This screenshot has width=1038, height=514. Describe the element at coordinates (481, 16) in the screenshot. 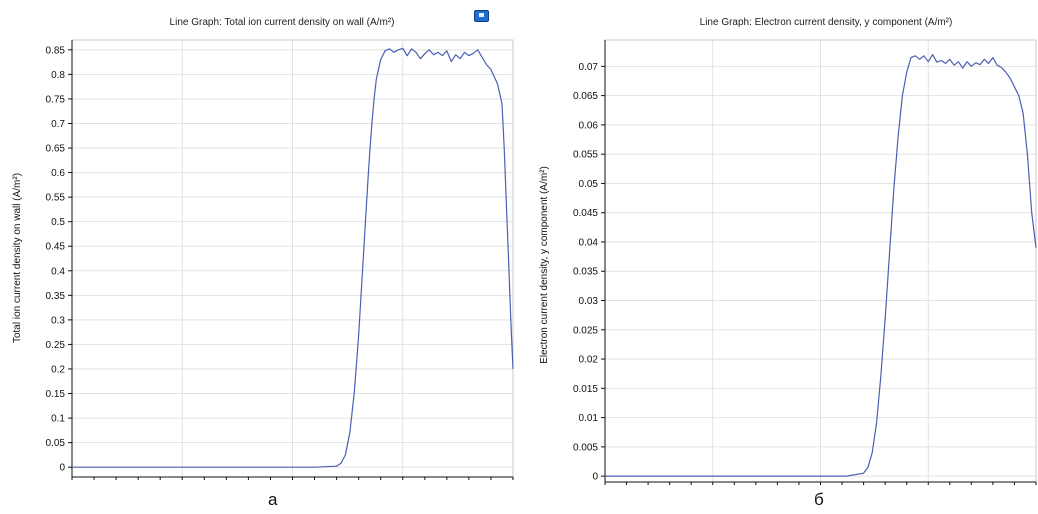

I see `export-image-icon` at that location.